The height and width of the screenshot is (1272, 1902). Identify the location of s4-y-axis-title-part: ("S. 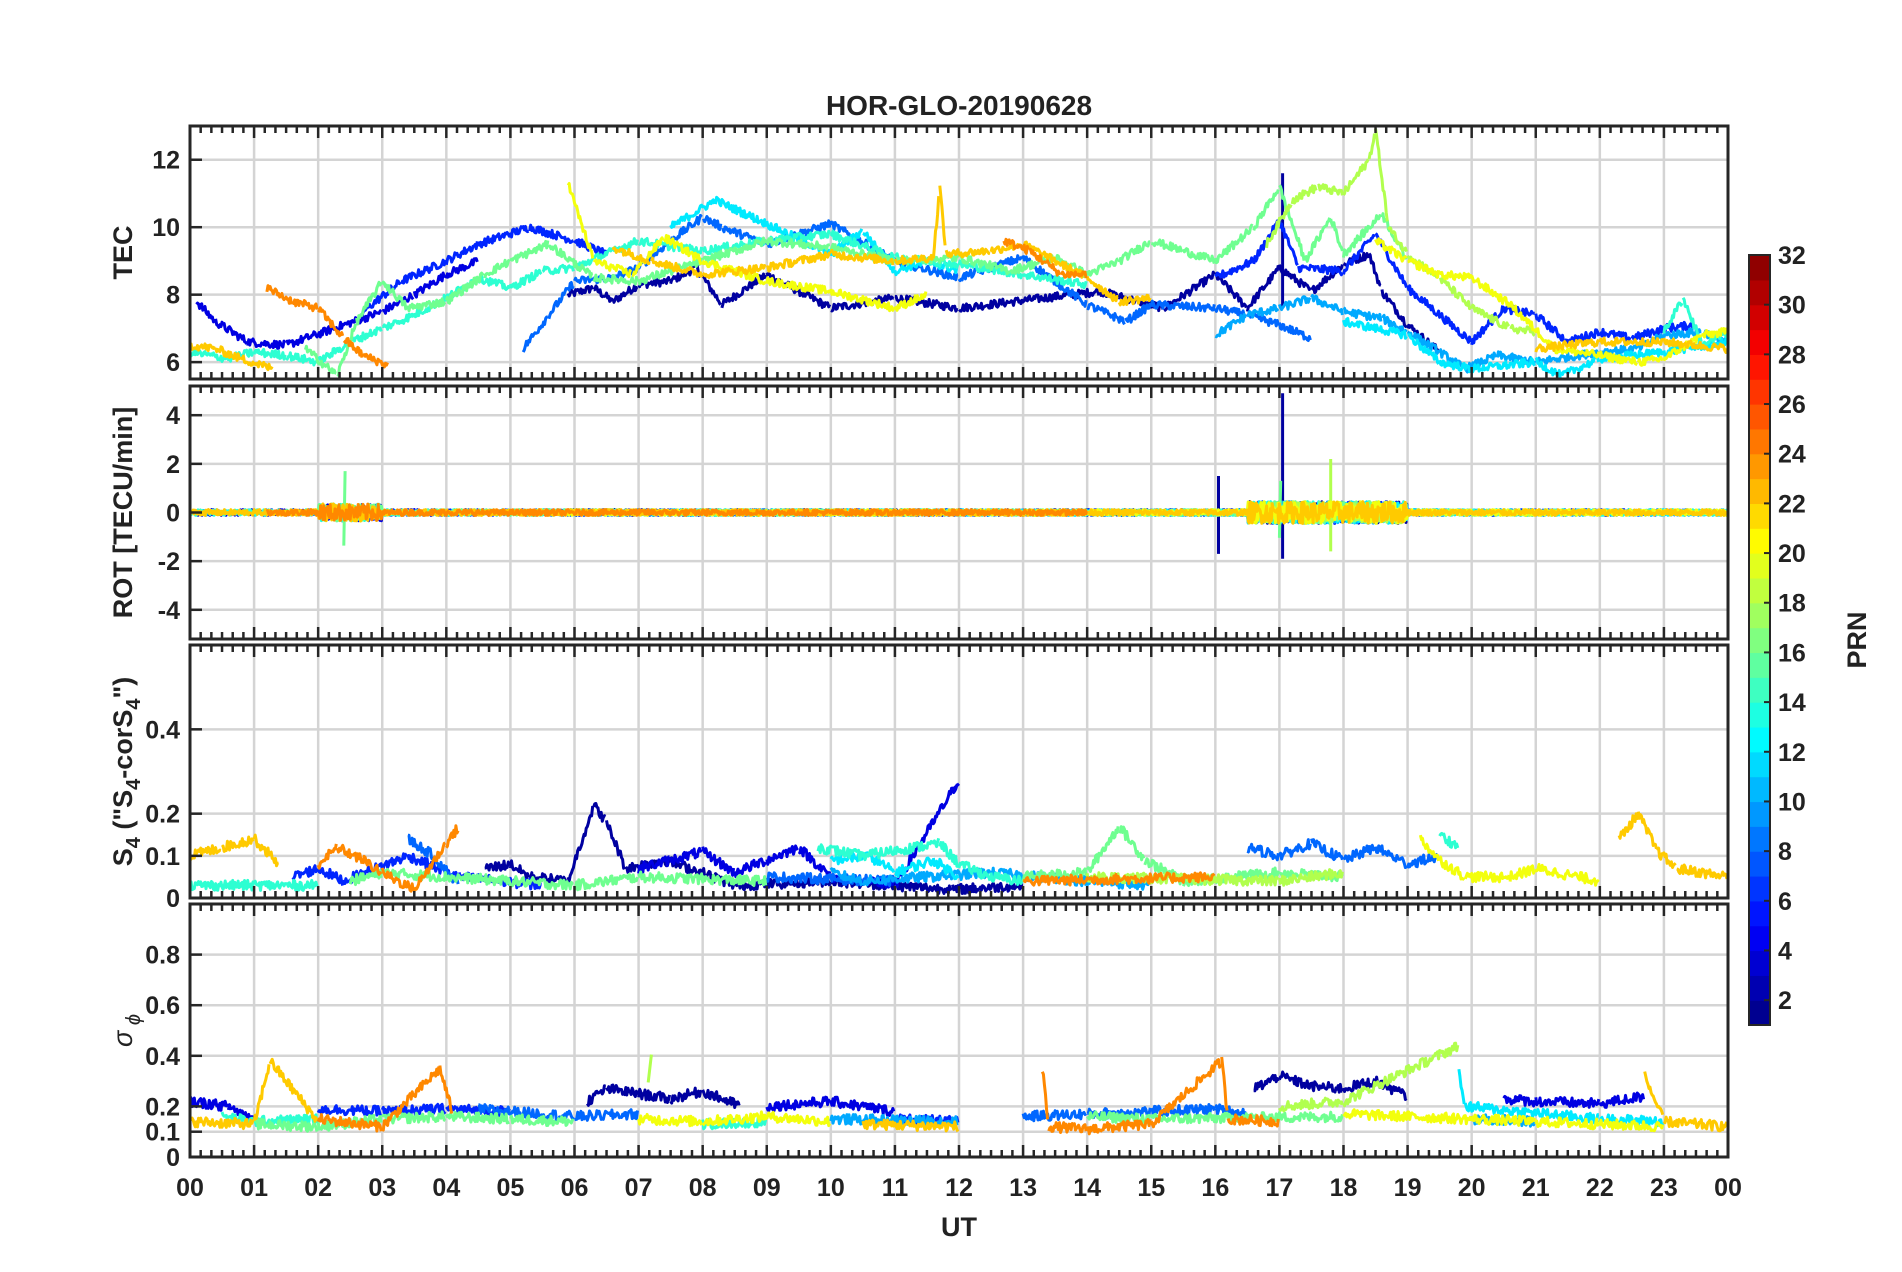
(123, 813).